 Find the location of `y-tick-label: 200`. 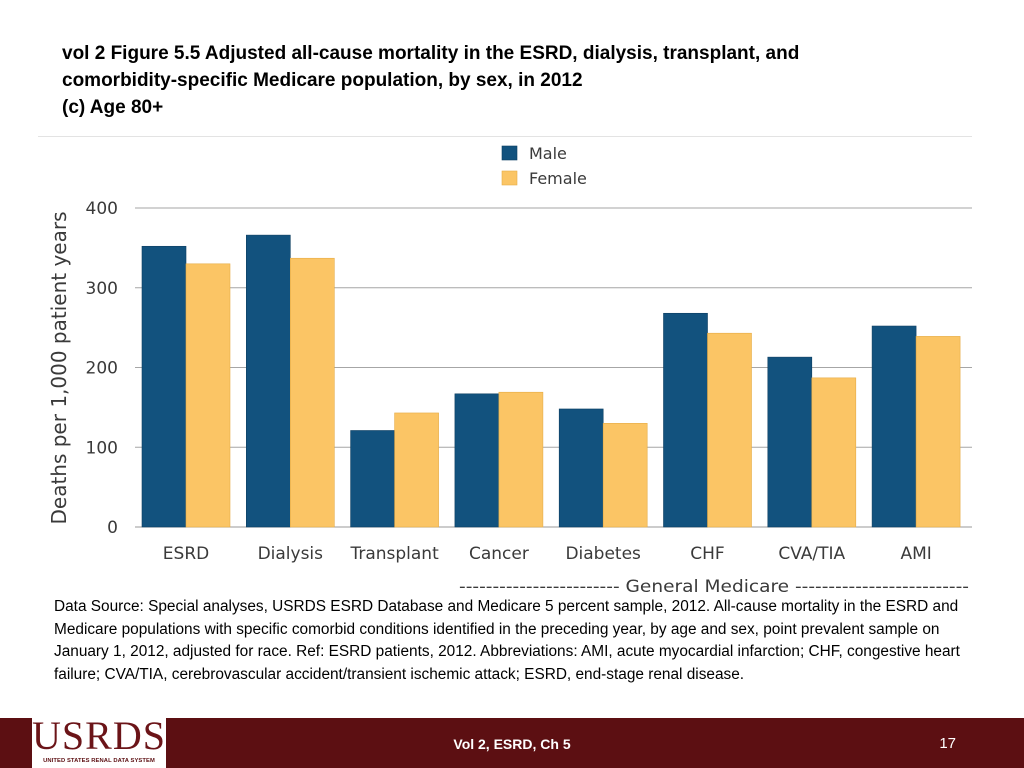

y-tick-label: 200 is located at coordinates (102, 369).